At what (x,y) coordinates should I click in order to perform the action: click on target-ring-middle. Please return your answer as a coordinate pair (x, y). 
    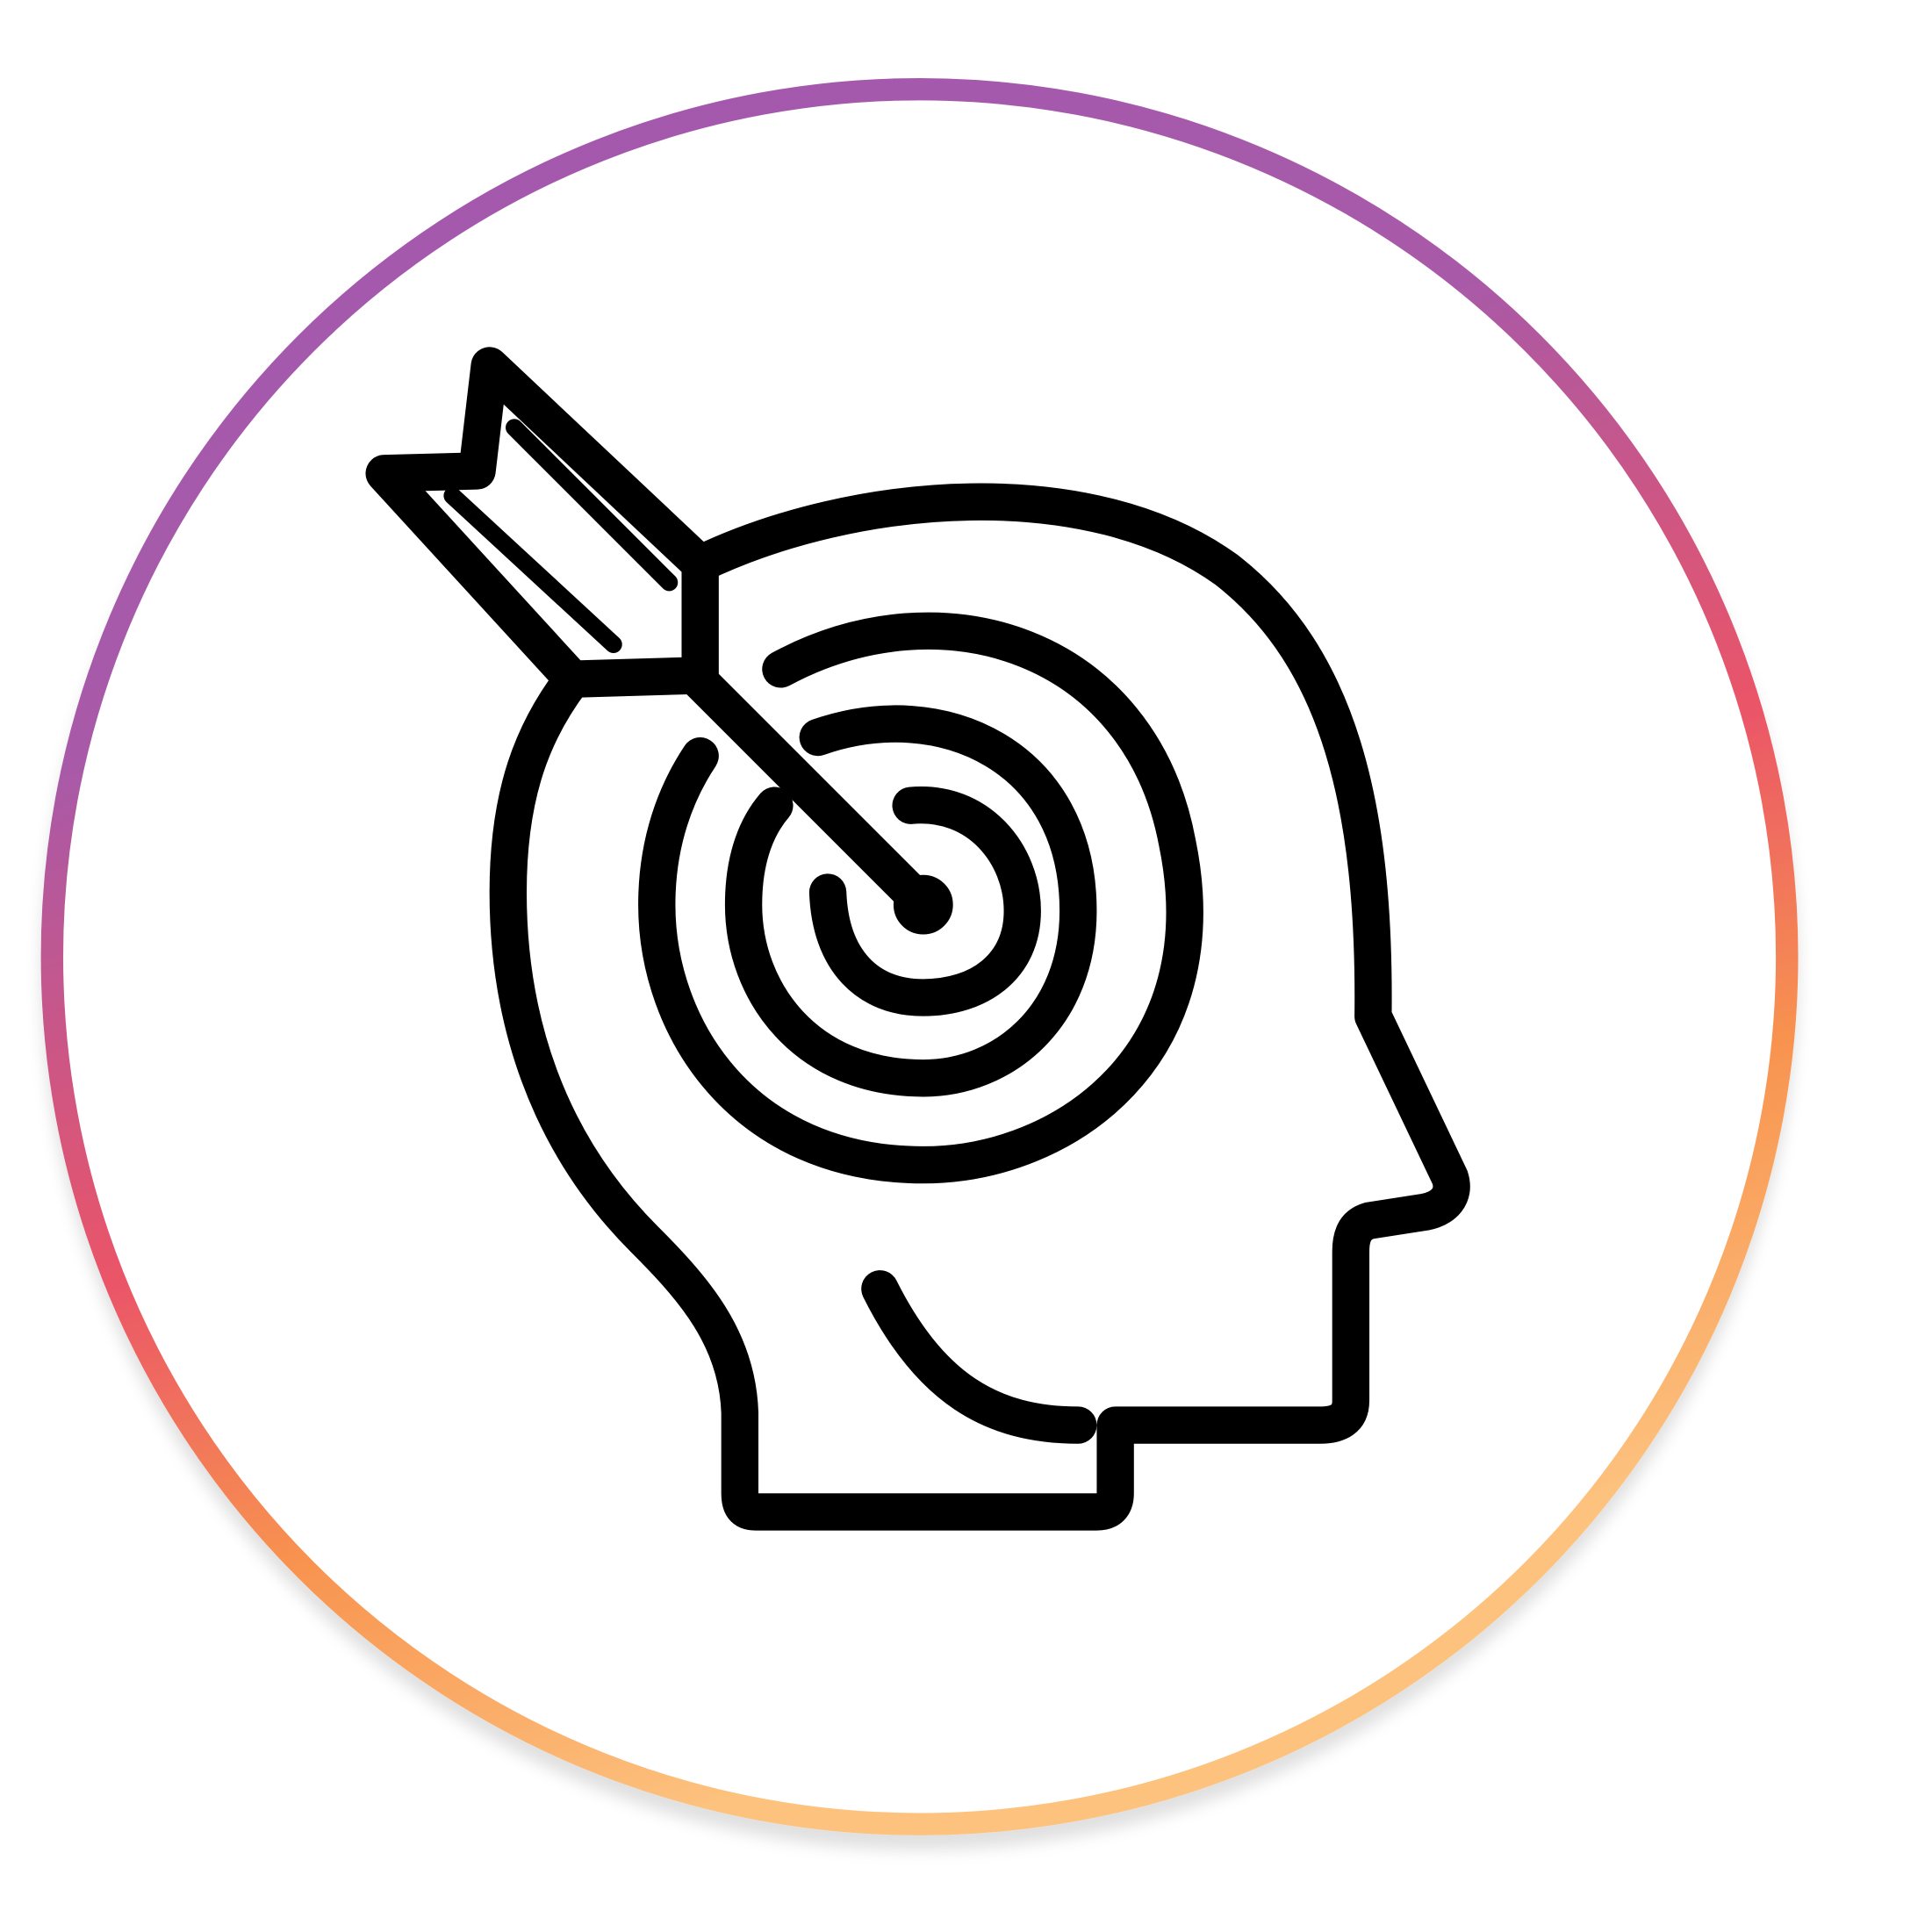
    Looking at the image, I should click on (910, 901).